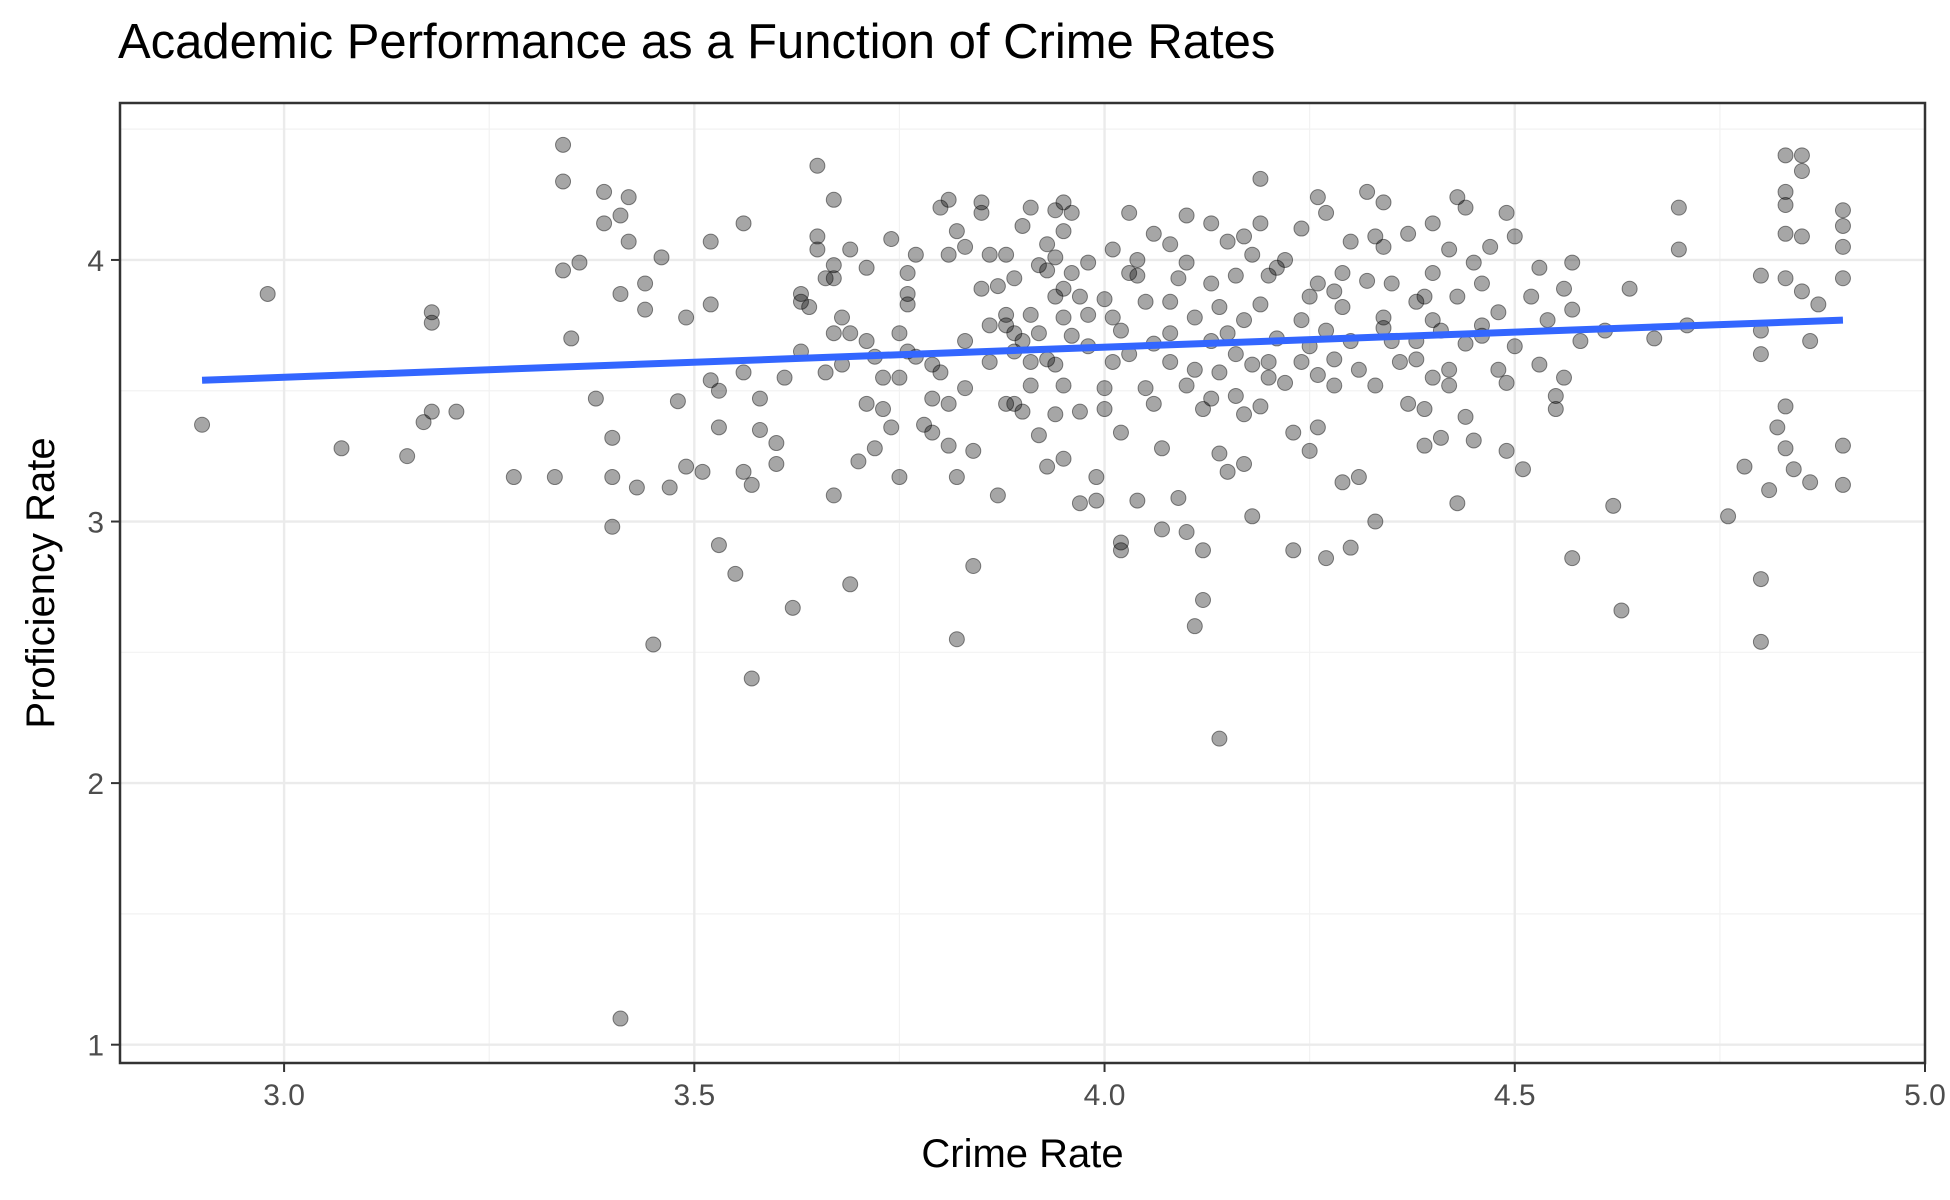  Describe the element at coordinates (1925, 1095) in the screenshot. I see `x-tick-label: 5.0` at that location.